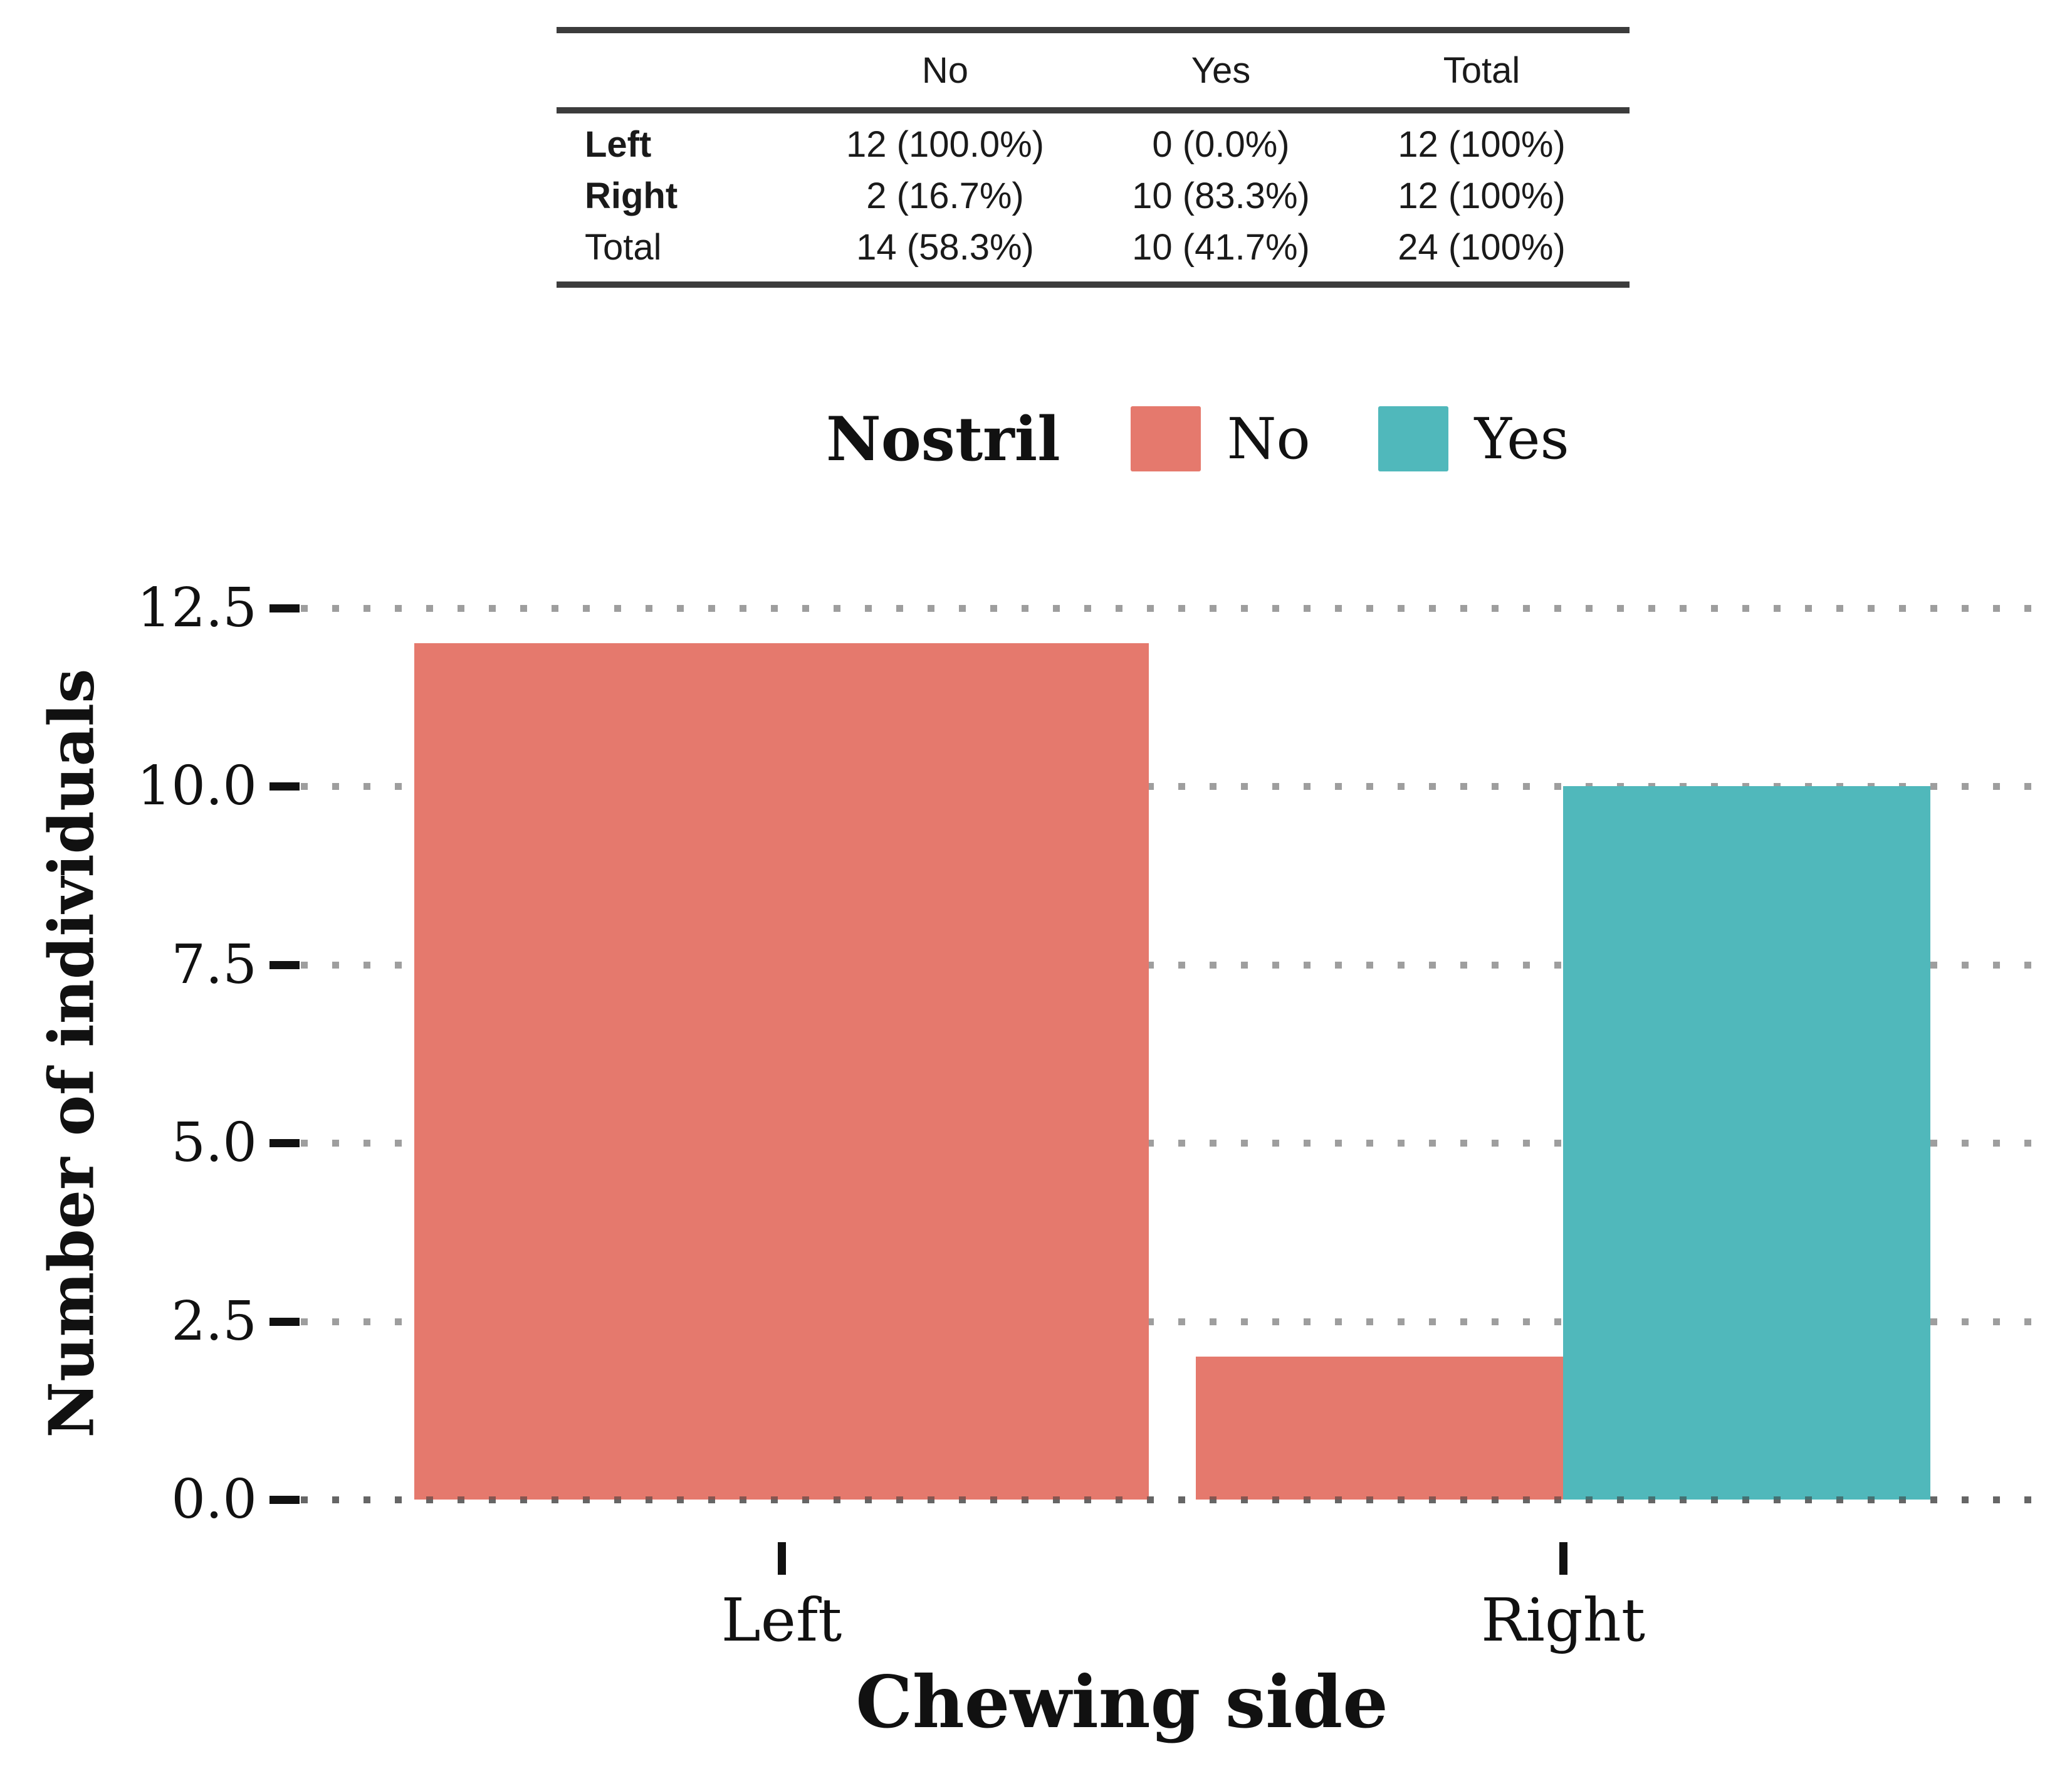 The height and width of the screenshot is (1776, 2072). I want to click on y-tick-label-2.5: 2.5, so click(214, 1321).